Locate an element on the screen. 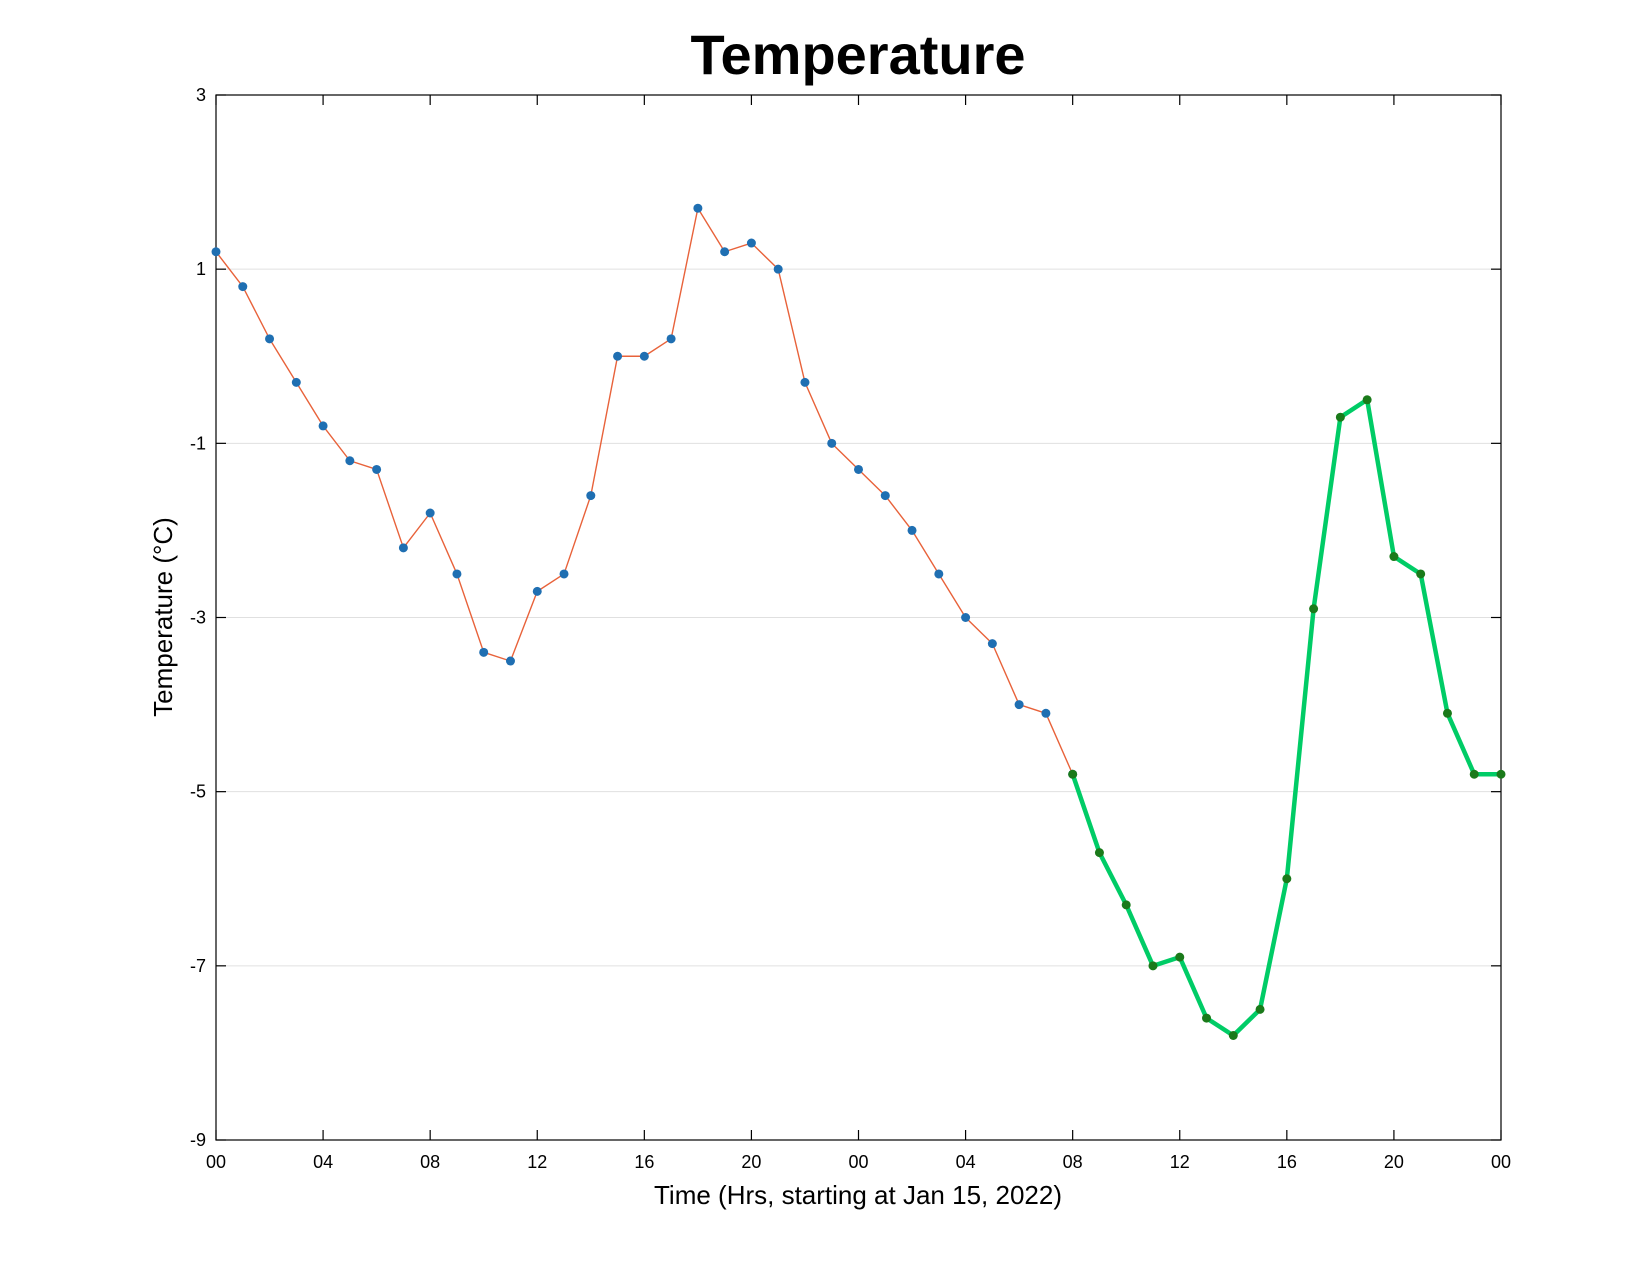 The image size is (1650, 1275). y-tick-label: -1 is located at coordinates (198, 443).